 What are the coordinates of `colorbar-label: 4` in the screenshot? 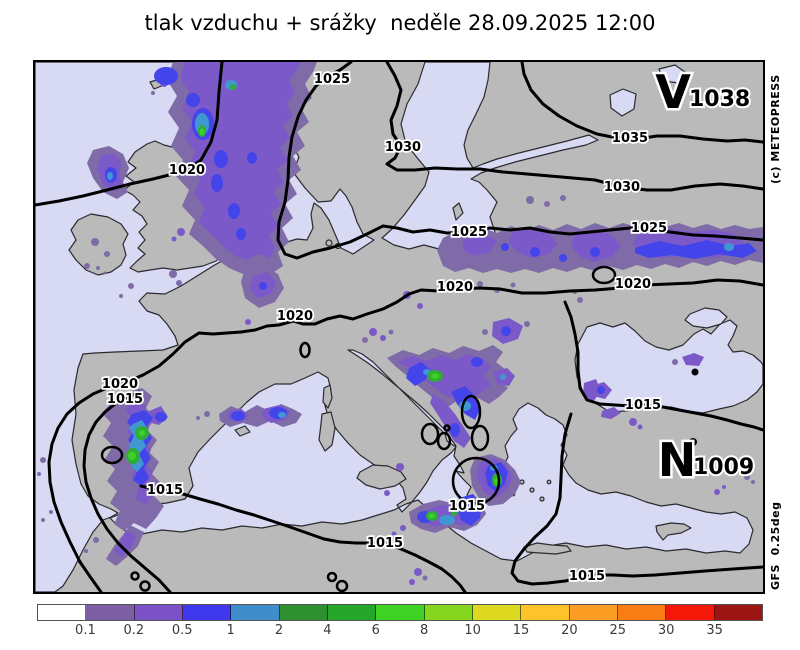 It's located at (327, 630).